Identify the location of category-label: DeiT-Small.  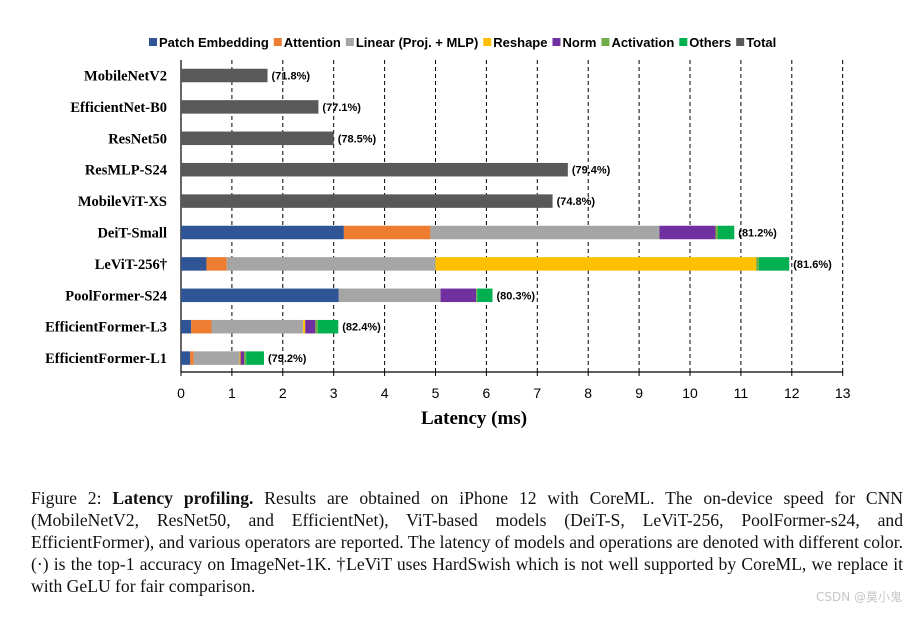
(132, 234).